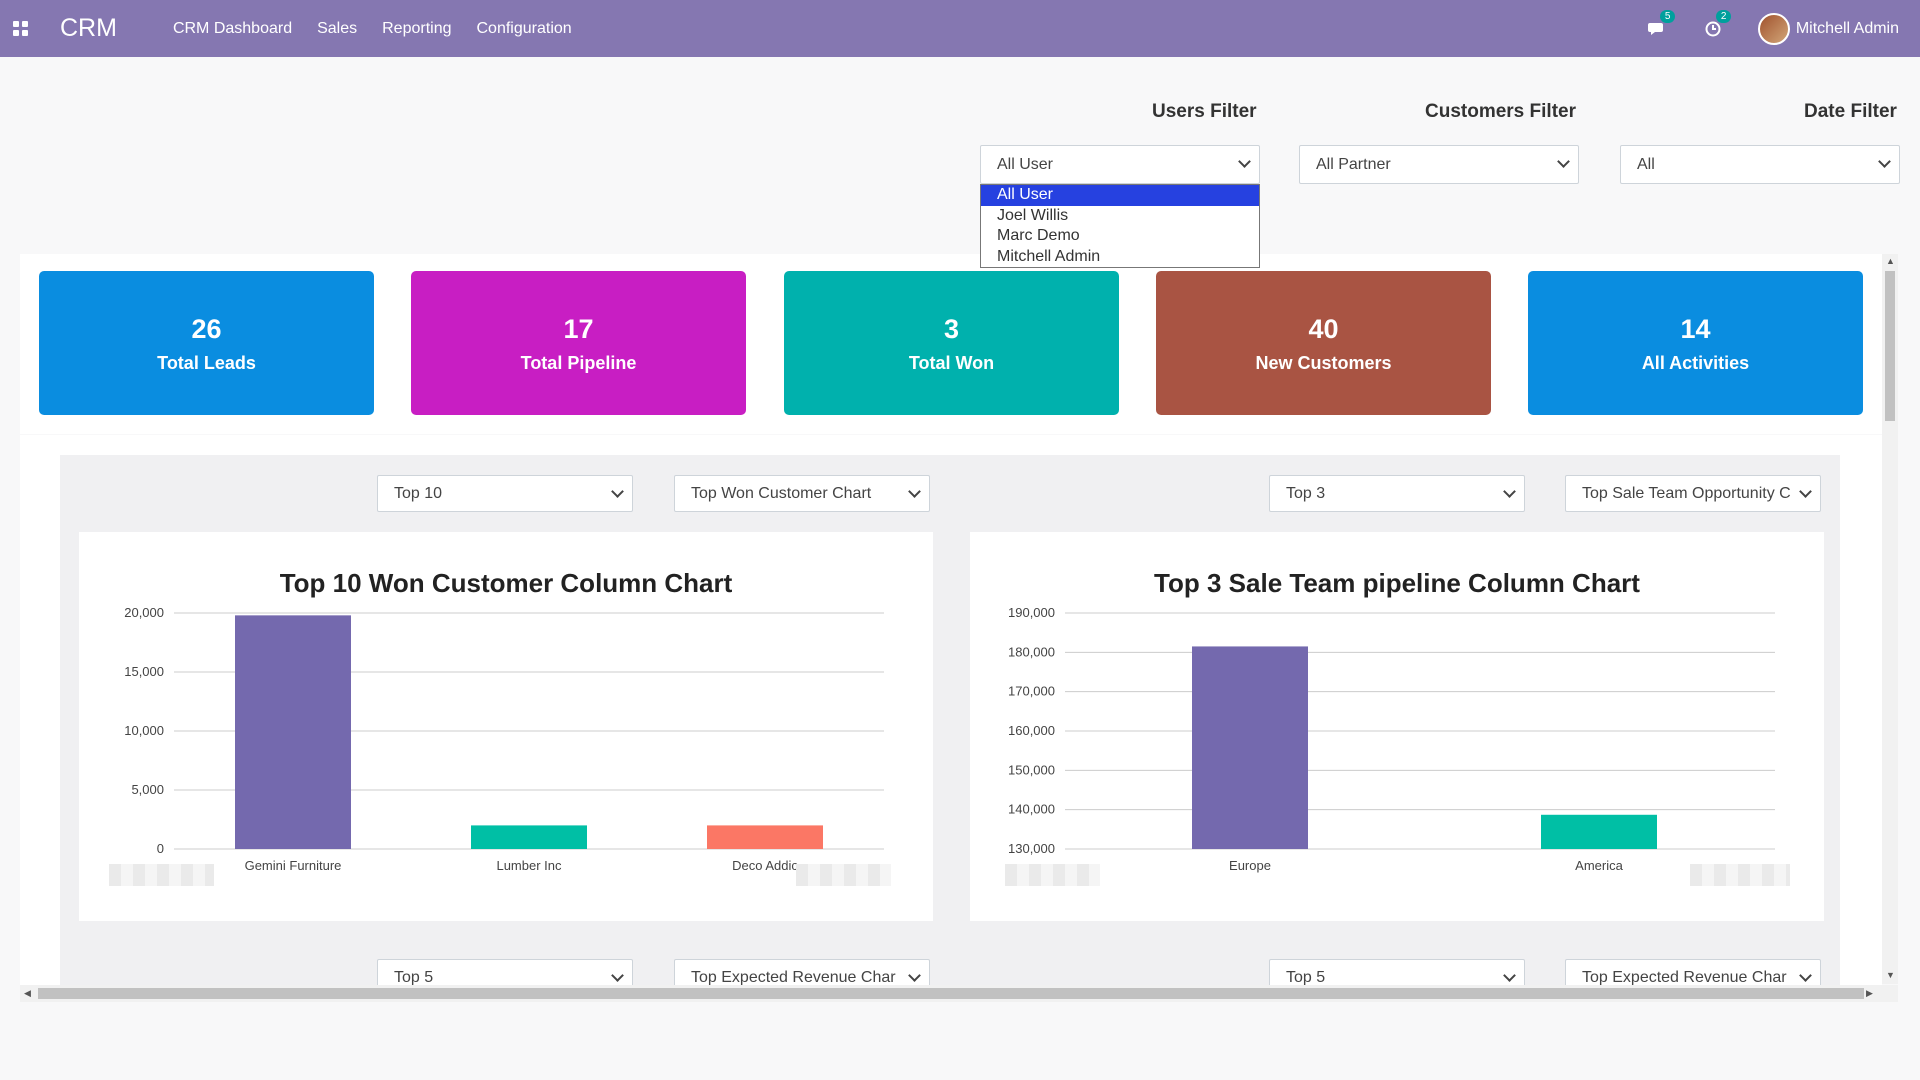  I want to click on menu-sales: Sales, so click(337, 28).